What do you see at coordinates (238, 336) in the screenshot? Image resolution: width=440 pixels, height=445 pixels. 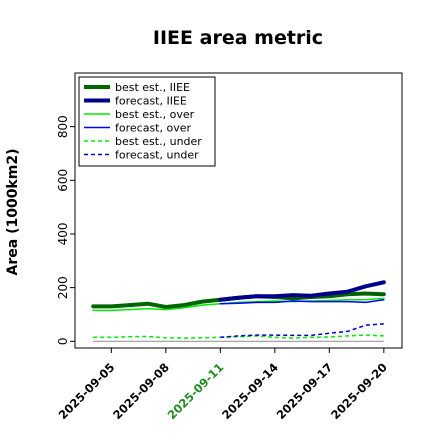 I see `series-line-best-est-under` at bounding box center [238, 336].